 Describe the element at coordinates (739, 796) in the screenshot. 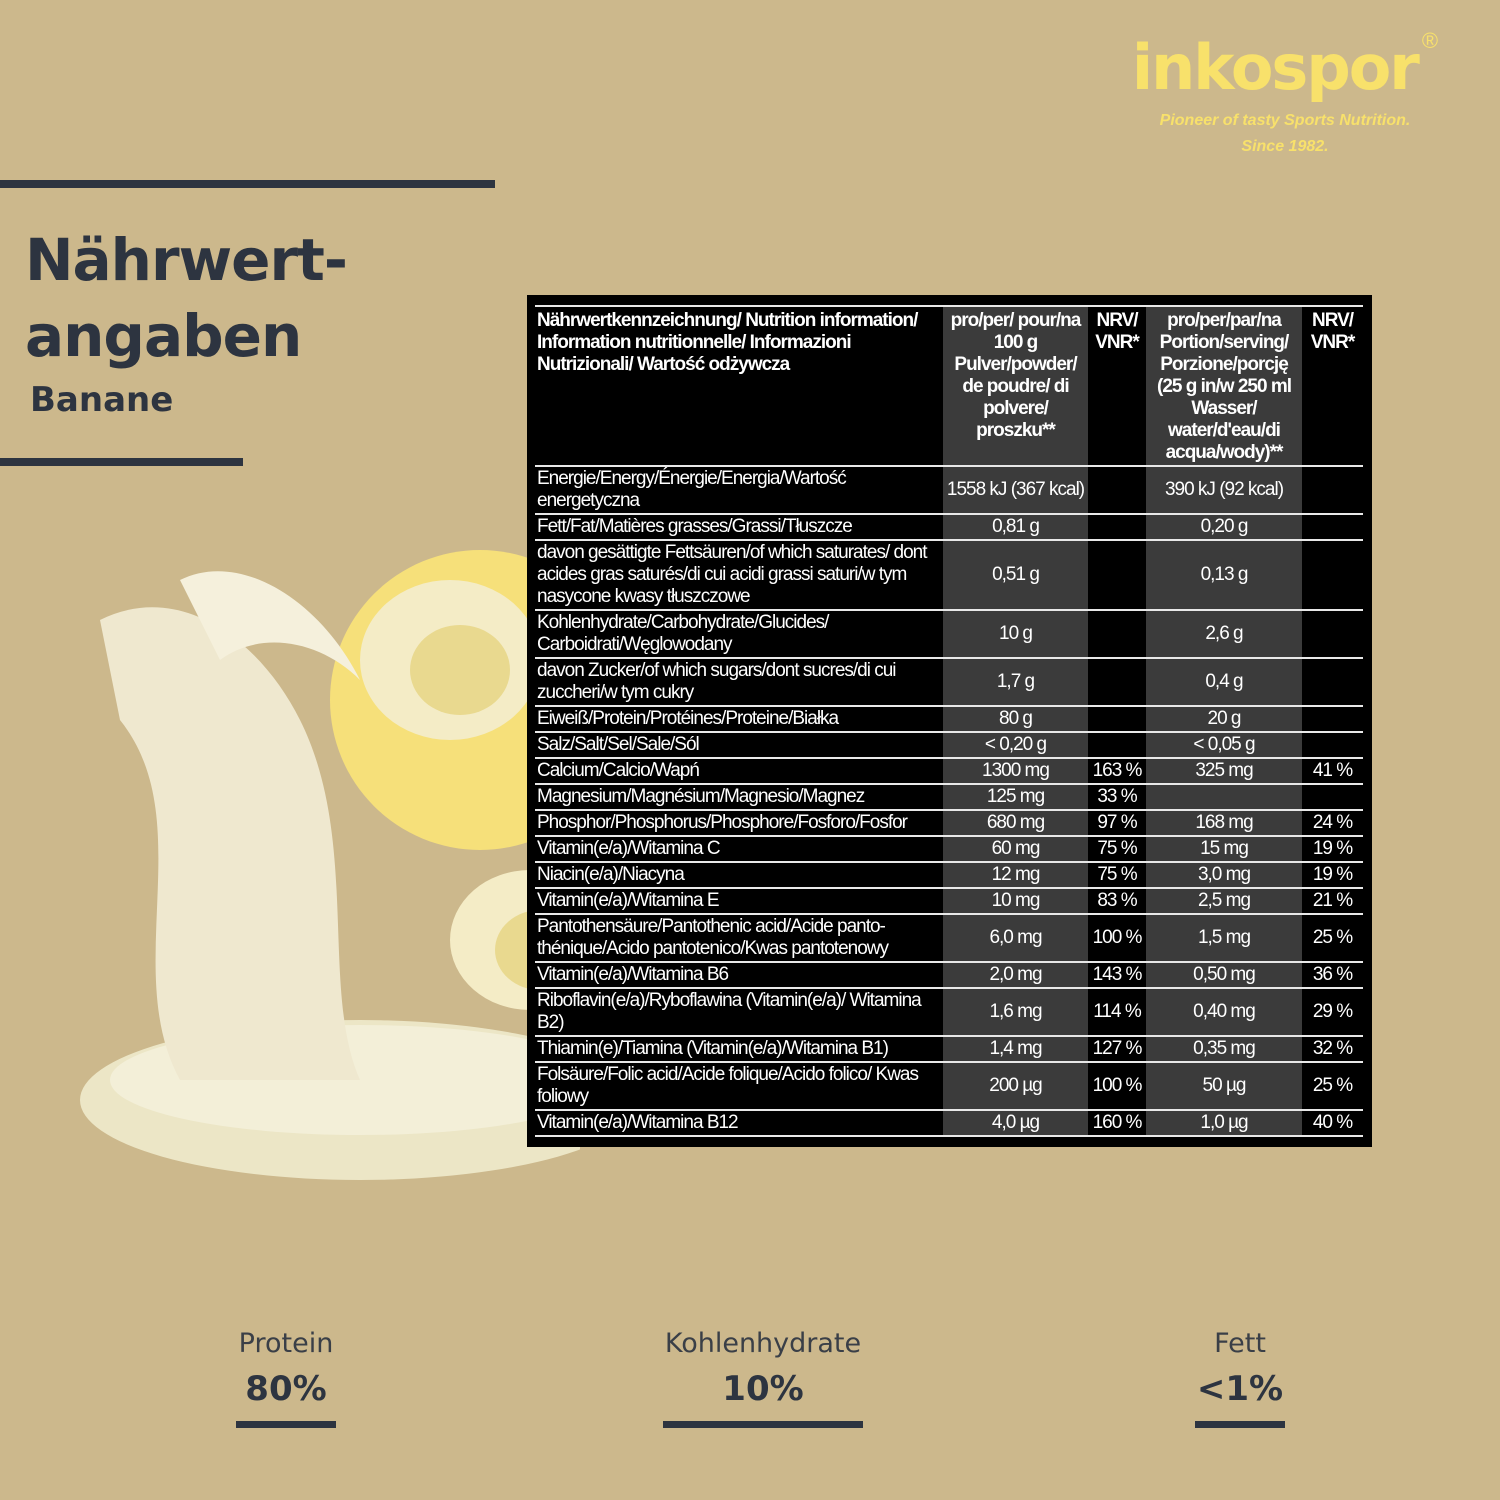

I see `nutrient-name: Magnesium/Magnésium/Magnesio/Magnez` at that location.